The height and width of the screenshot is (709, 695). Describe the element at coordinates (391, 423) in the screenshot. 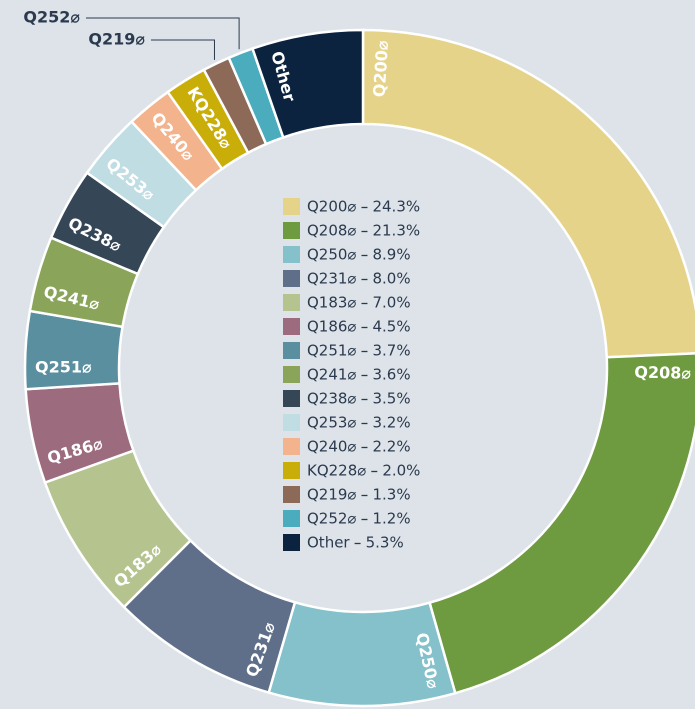

I see `legend-value: 3.2%` at that location.